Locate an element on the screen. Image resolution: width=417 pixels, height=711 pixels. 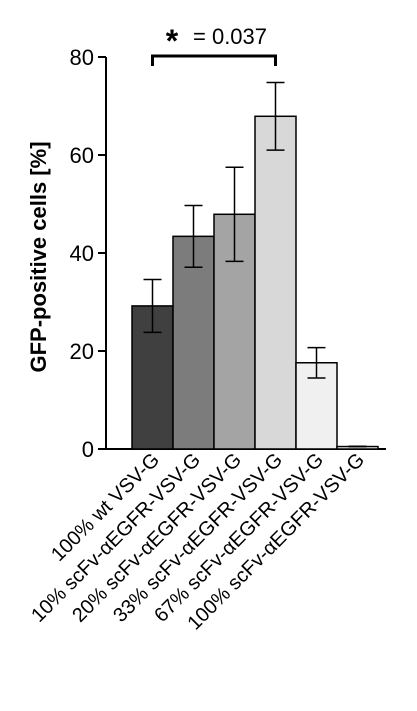
y-axis-label: GFP-positive cells [%] is located at coordinates (38, 256).